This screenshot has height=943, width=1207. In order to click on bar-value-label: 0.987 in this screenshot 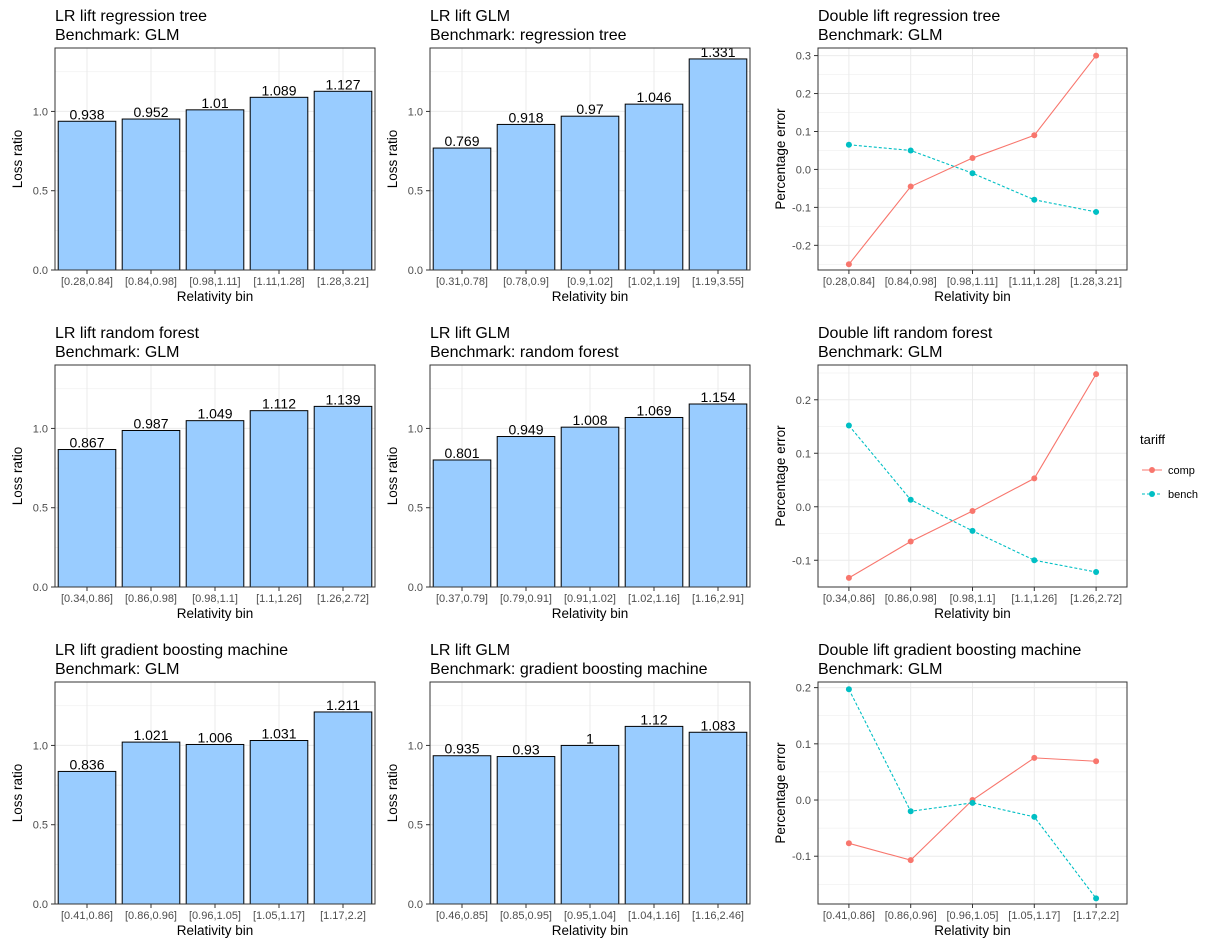, I will do `click(150, 423)`.